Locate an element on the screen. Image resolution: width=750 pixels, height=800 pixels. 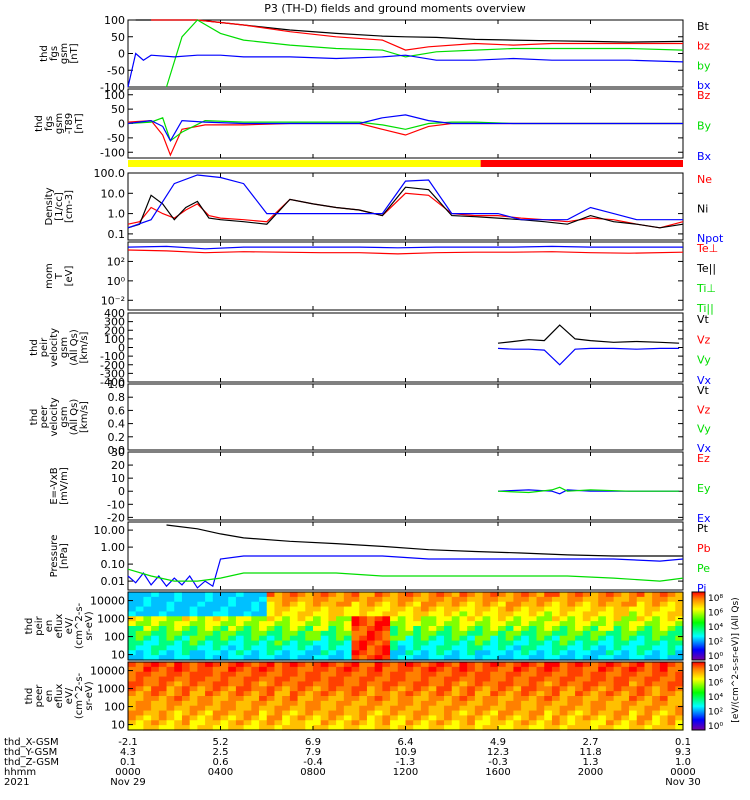
legend-entry: Vz is located at coordinates (704, 339).